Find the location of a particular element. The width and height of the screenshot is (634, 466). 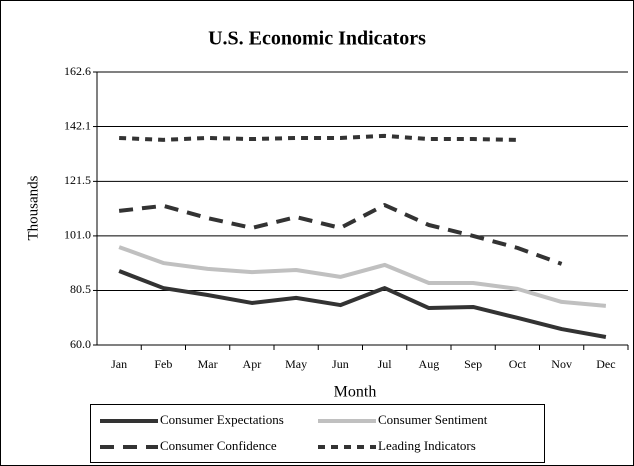

x-tick-label: Nov is located at coordinates (561, 364).